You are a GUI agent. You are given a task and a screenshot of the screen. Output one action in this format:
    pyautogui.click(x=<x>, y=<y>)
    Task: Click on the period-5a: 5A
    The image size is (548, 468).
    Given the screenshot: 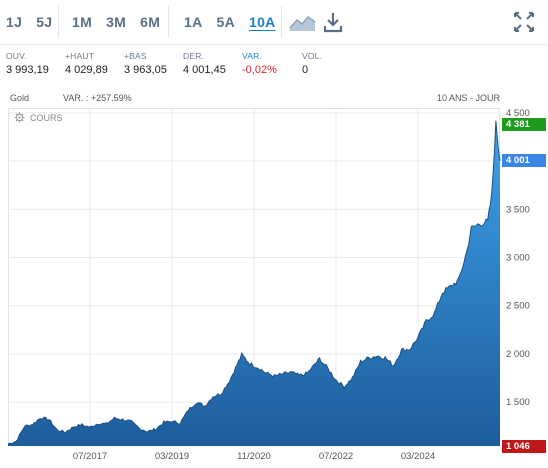 What is the action you would take?
    pyautogui.click(x=225, y=22)
    